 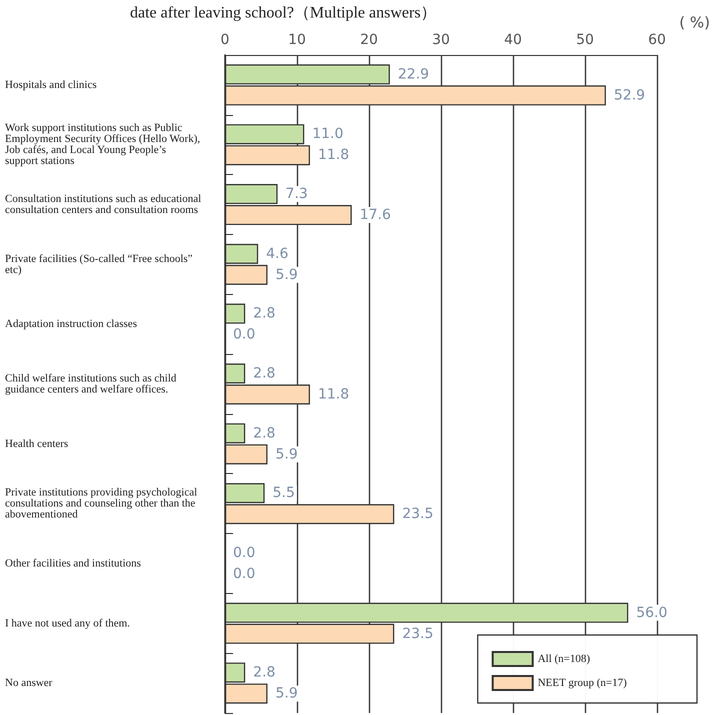 What do you see at coordinates (441, 40) in the screenshot?
I see `x-tick-label: 30` at bounding box center [441, 40].